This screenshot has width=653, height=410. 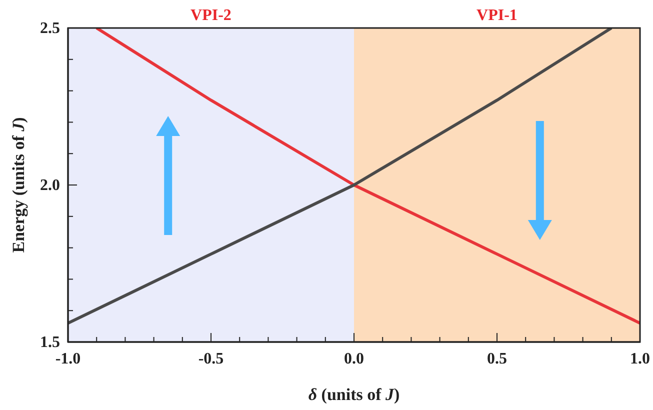 I want to click on y-axis-title: Energy (units of J), so click(x=18, y=185).